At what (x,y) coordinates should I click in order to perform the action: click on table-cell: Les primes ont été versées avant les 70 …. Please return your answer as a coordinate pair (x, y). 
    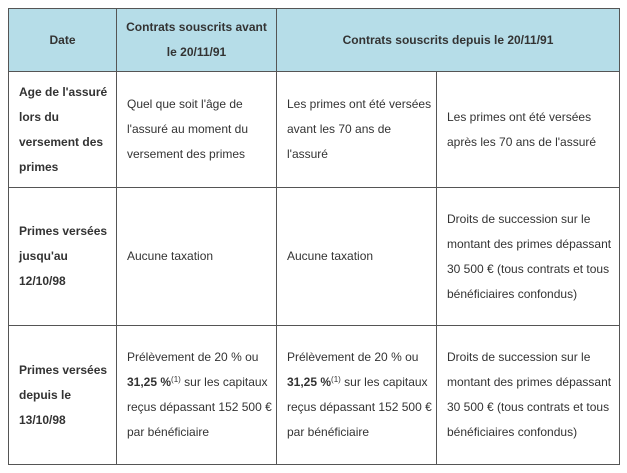
    Looking at the image, I should click on (356, 129).